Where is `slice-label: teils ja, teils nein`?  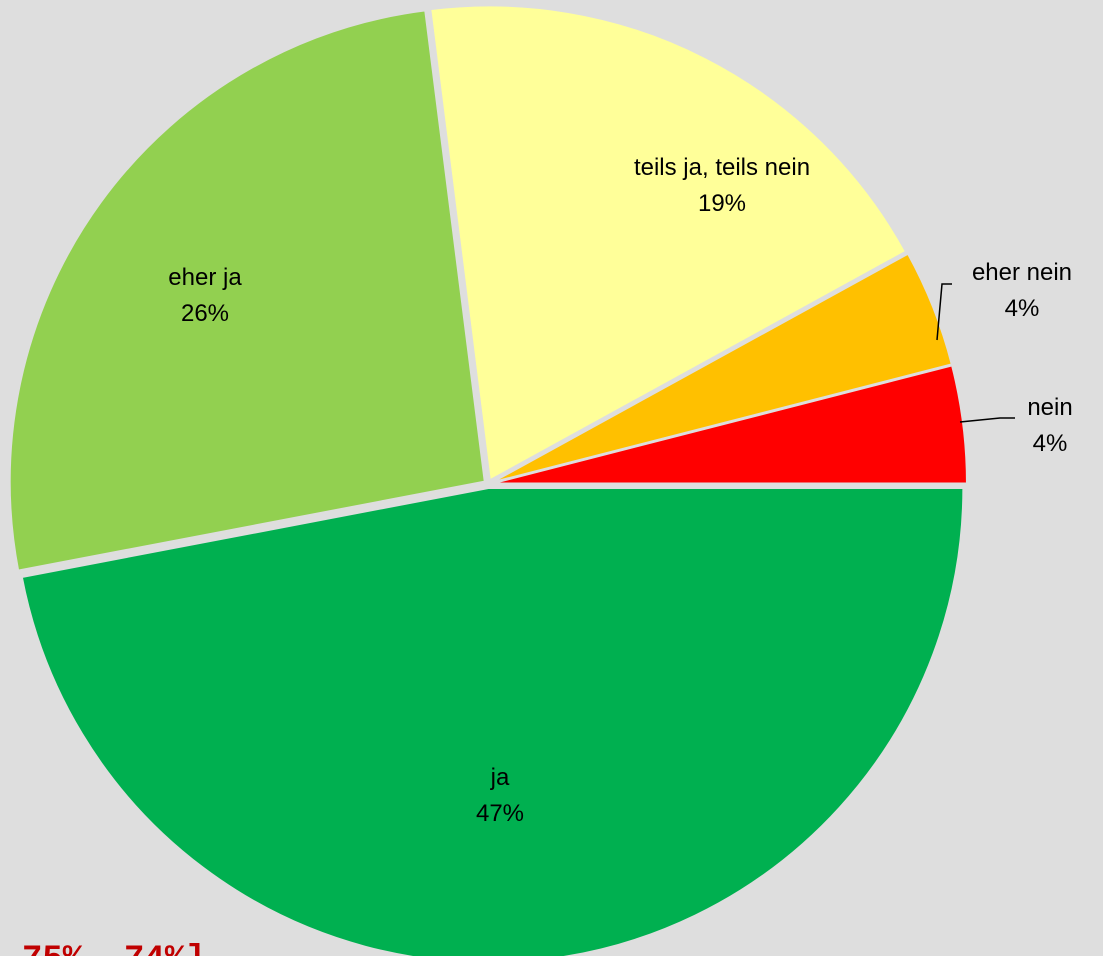
slice-label: teils ja, teils nein is located at coordinates (722, 167).